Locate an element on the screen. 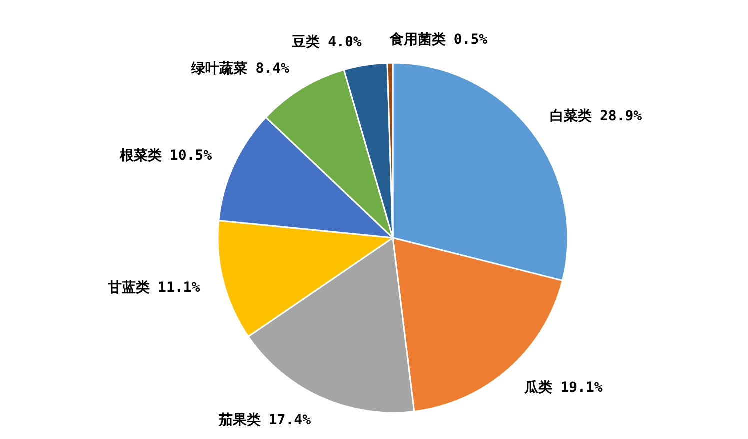  slice-label: 绿叶蔬菜 is located at coordinates (219, 69).